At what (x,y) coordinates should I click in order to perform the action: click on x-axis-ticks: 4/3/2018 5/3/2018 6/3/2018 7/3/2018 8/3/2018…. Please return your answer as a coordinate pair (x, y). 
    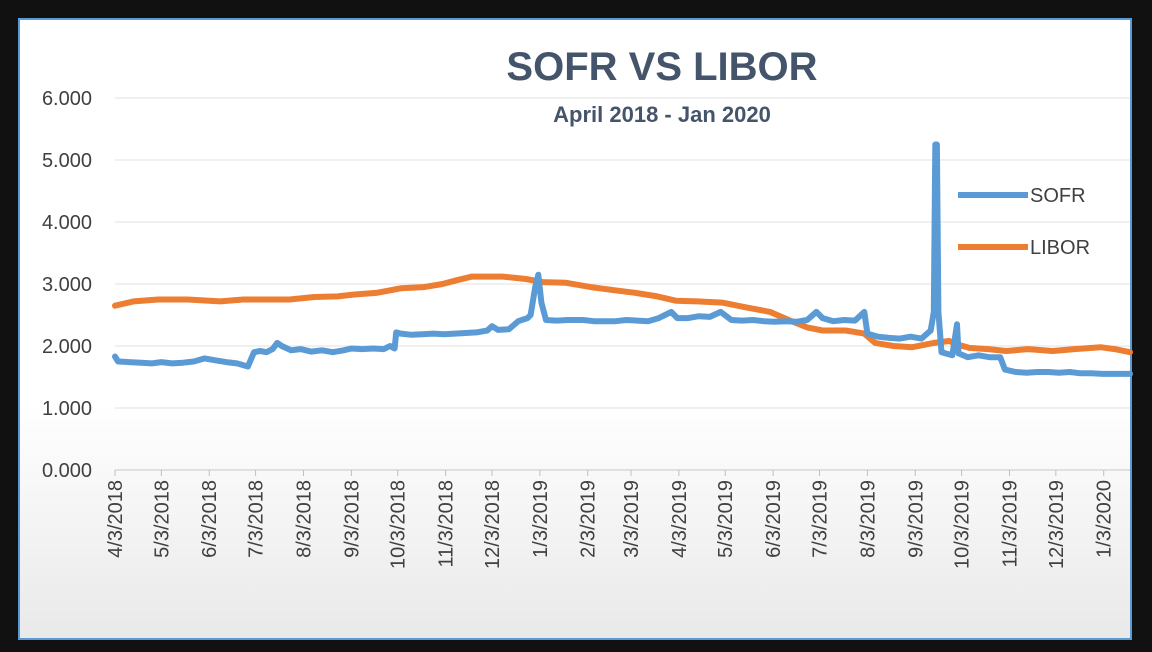
    Looking at the image, I should click on (610, 519).